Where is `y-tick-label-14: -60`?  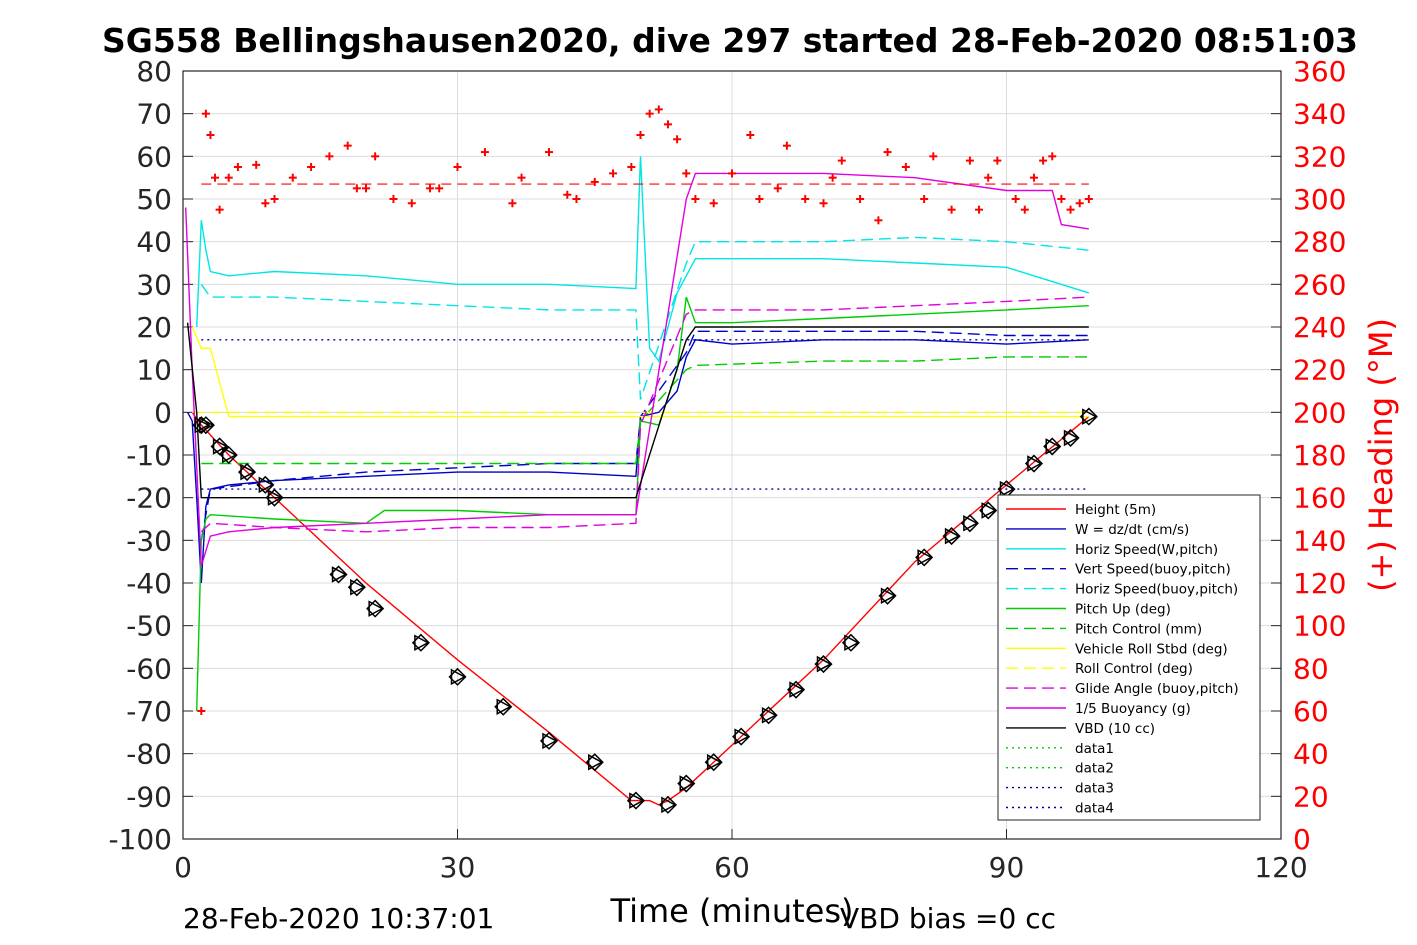 y-tick-label-14: -60 is located at coordinates (149, 668).